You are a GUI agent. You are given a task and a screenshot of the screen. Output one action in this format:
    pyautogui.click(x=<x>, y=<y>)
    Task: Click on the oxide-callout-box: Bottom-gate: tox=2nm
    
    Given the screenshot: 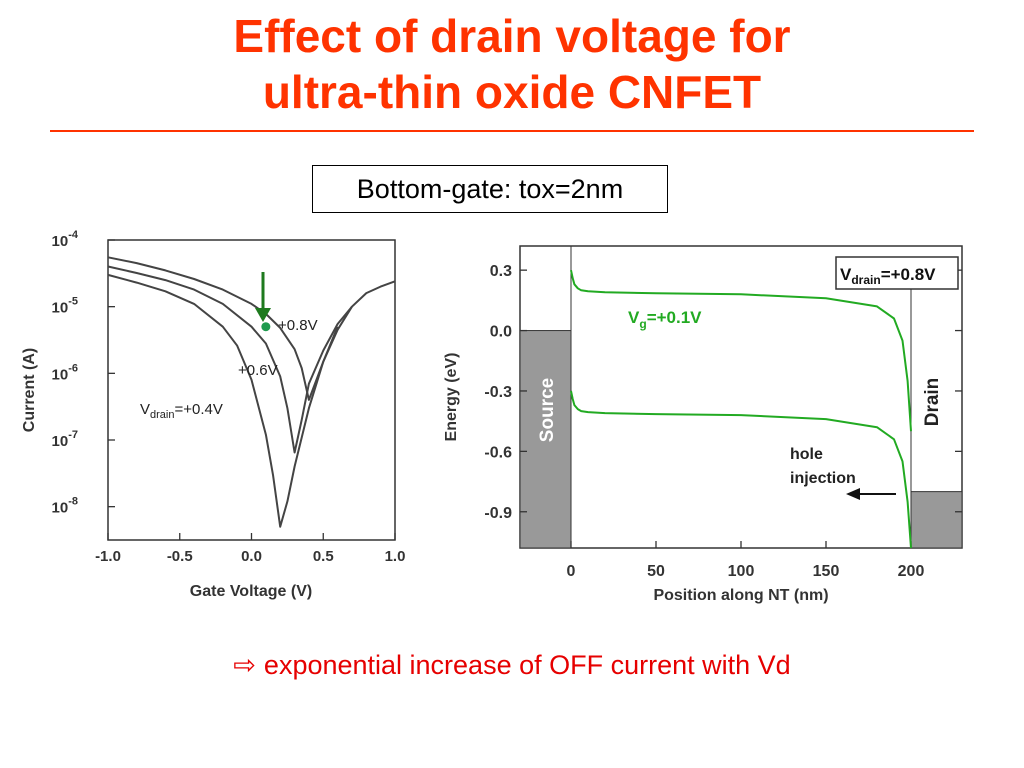 What is the action you would take?
    pyautogui.click(x=490, y=189)
    